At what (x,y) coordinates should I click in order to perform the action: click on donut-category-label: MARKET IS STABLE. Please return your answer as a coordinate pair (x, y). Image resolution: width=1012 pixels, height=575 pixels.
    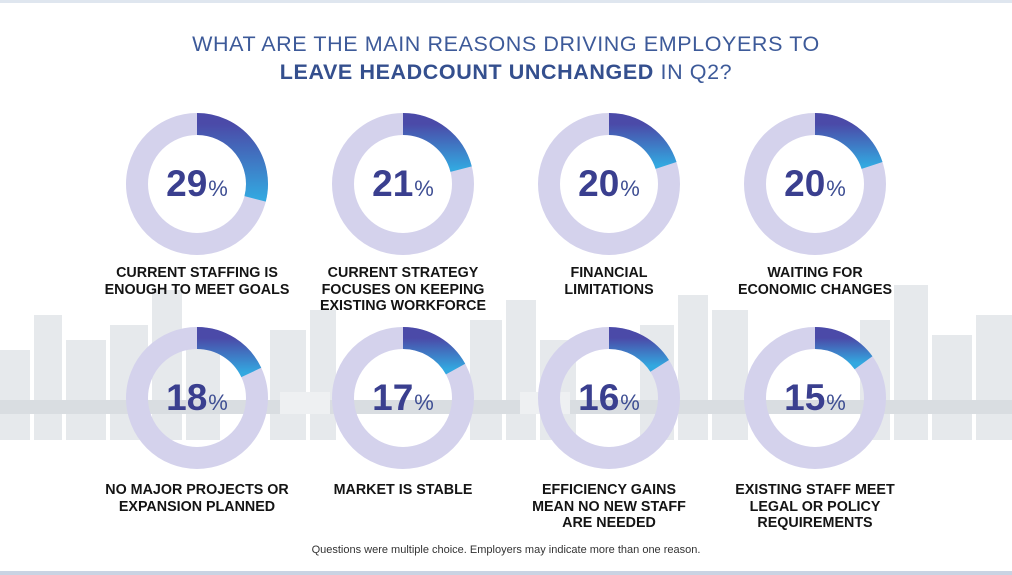
    Looking at the image, I should click on (403, 490).